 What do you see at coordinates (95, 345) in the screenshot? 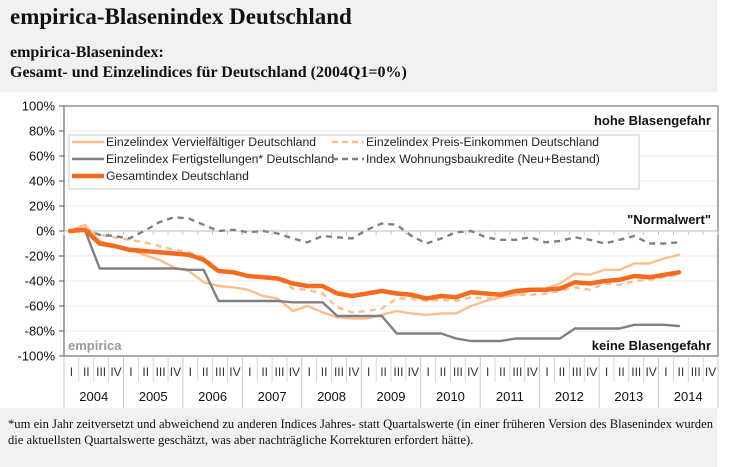
I see `empirica-watermark: empirica` at bounding box center [95, 345].